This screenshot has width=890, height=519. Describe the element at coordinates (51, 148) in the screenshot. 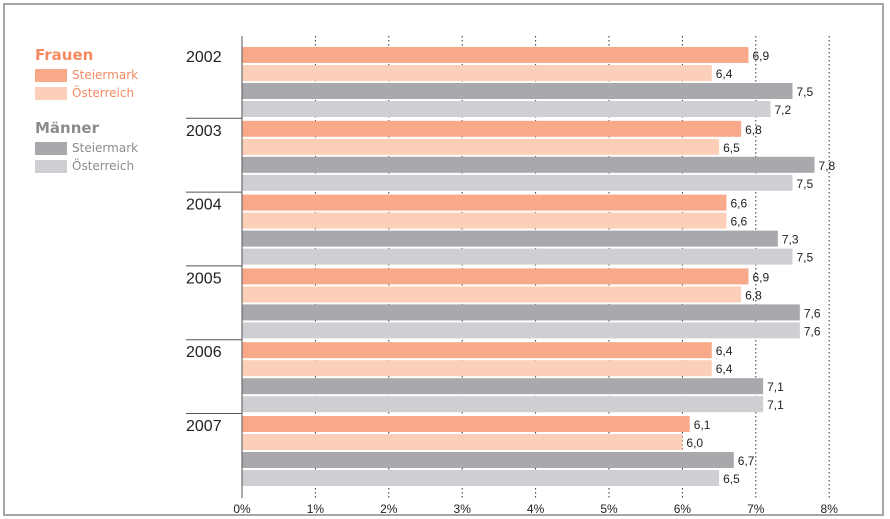

I see `legend-swatch-maenner-steiermark` at that location.